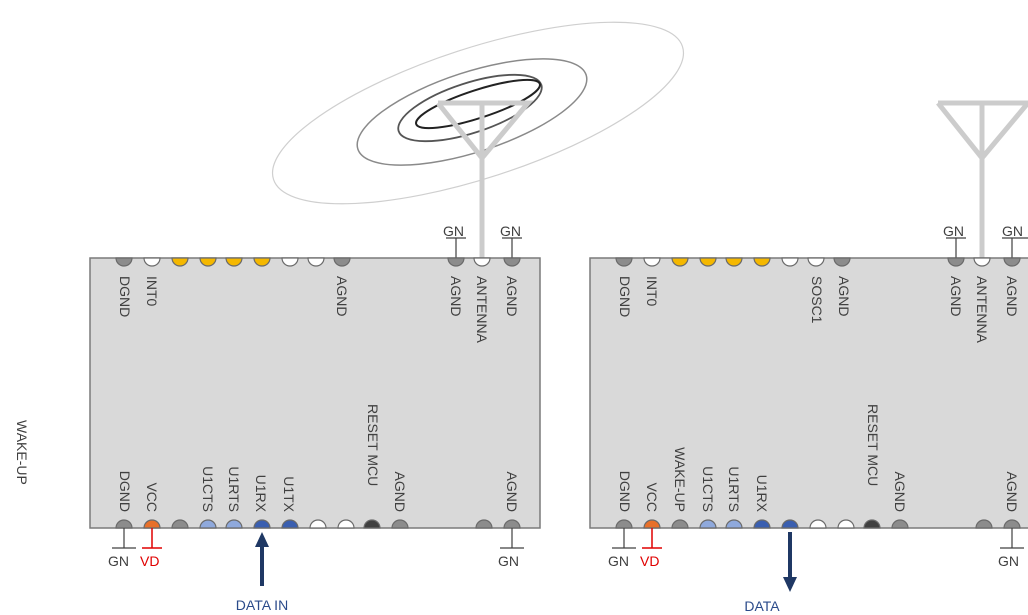 This screenshot has height=615, width=1028. What do you see at coordinates (289, 494) in the screenshot?
I see `pin-label: U1TX` at bounding box center [289, 494].